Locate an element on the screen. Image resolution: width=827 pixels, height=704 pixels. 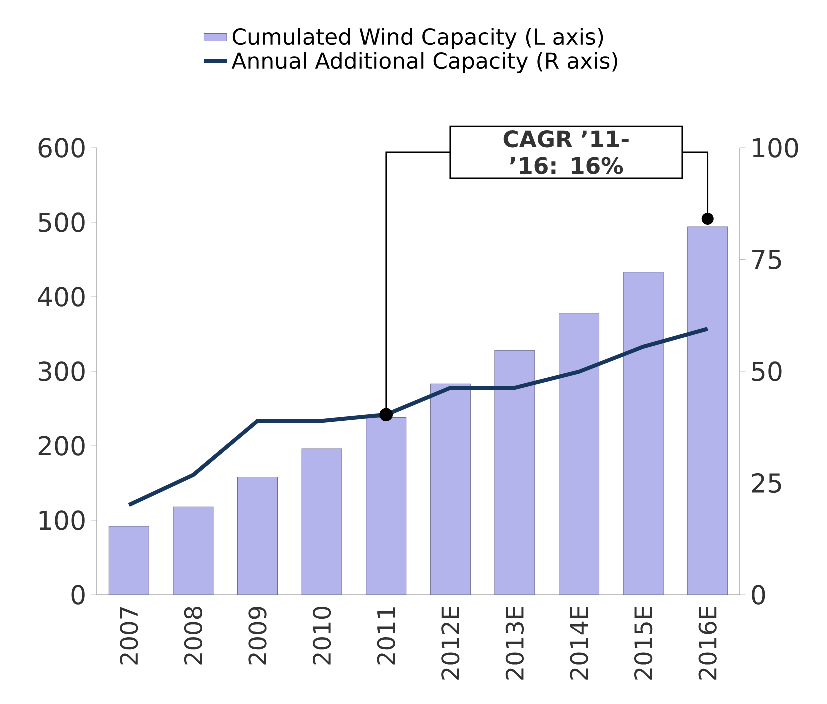
x-tick-label: 2008 is located at coordinates (193, 636).